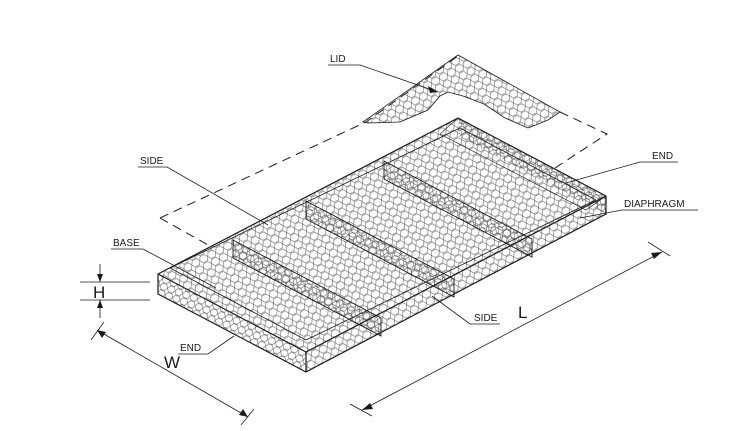 This screenshot has width=743, height=431. I want to click on label-diaphragm: DIAPHRAGM, so click(638, 209).